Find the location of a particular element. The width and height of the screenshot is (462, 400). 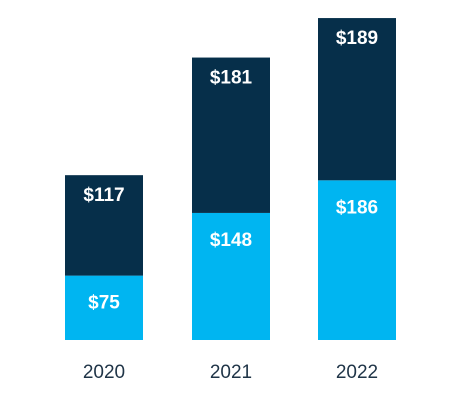

x-tick-label-2020: 2020 is located at coordinates (104, 372).